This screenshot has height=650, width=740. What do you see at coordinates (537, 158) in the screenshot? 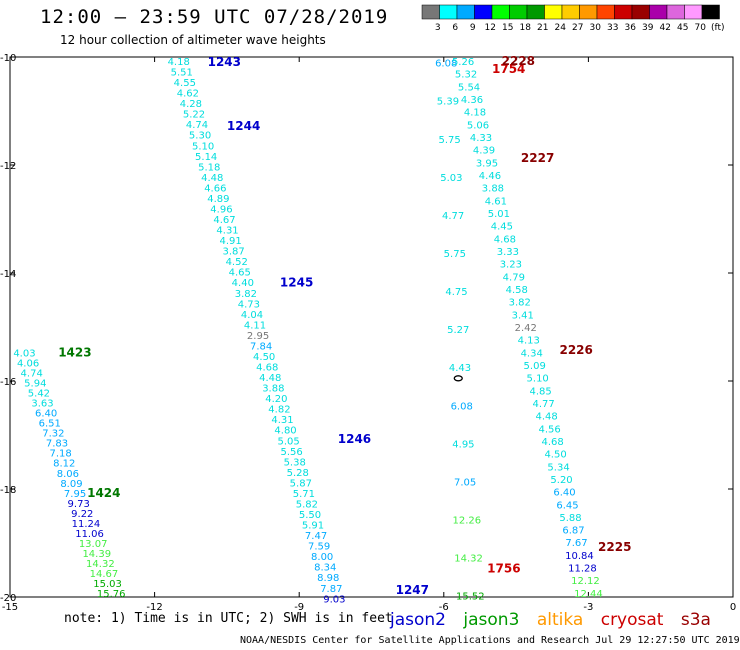
I see `pass-number-label: 2227` at bounding box center [537, 158].